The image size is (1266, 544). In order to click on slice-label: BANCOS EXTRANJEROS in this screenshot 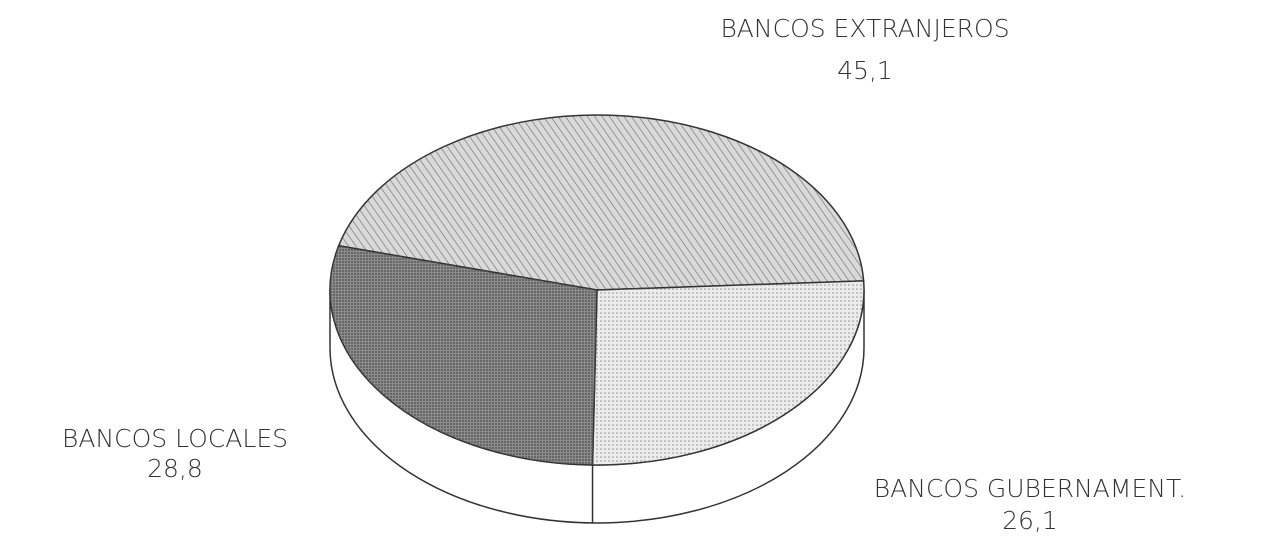, I will do `click(864, 28)`.